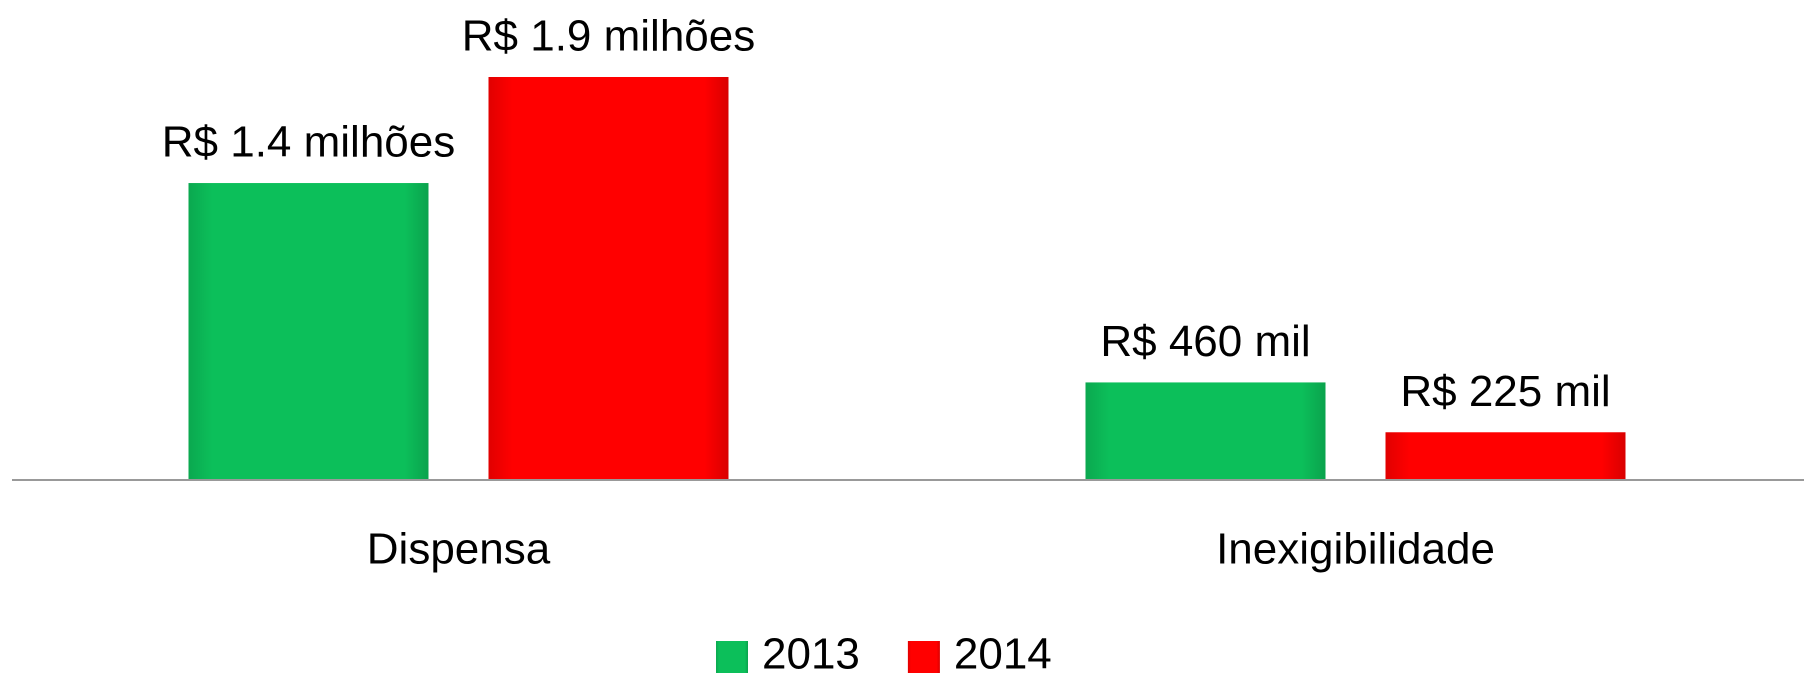  Describe the element at coordinates (1003, 654) in the screenshot. I see `legend-label: 2014` at that location.